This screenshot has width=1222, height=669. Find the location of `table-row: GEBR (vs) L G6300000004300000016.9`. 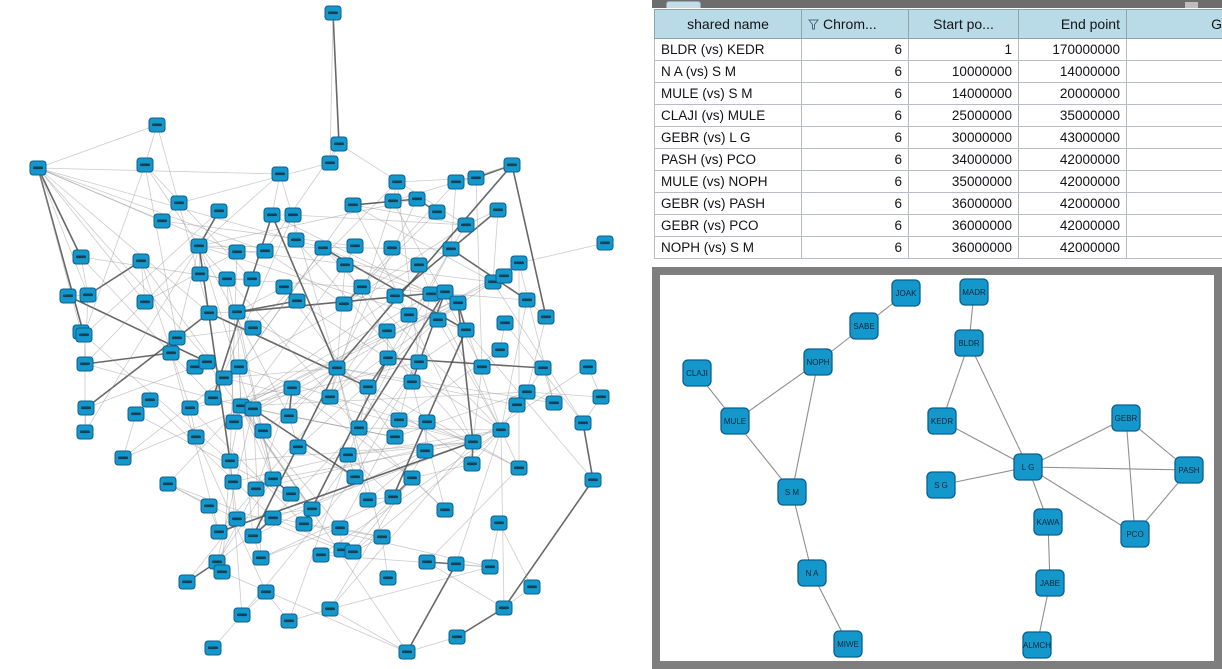

table-row: GEBR (vs) L G6300000004300000016.9 is located at coordinates (938, 137).